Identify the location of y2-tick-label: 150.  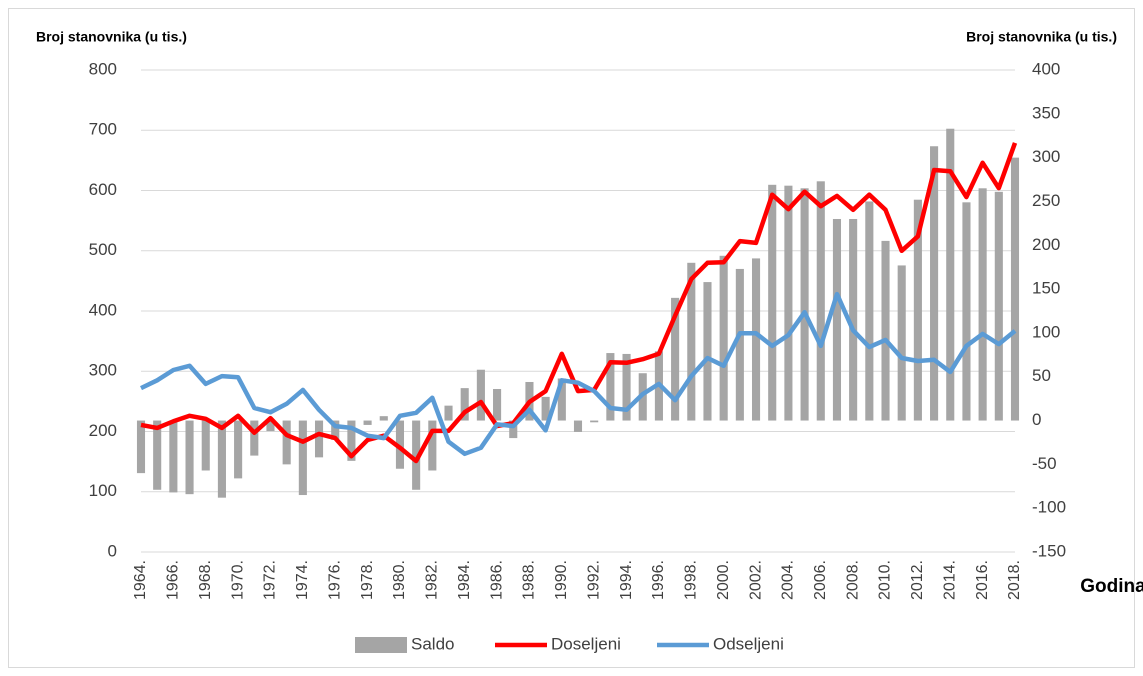
(1046, 288).